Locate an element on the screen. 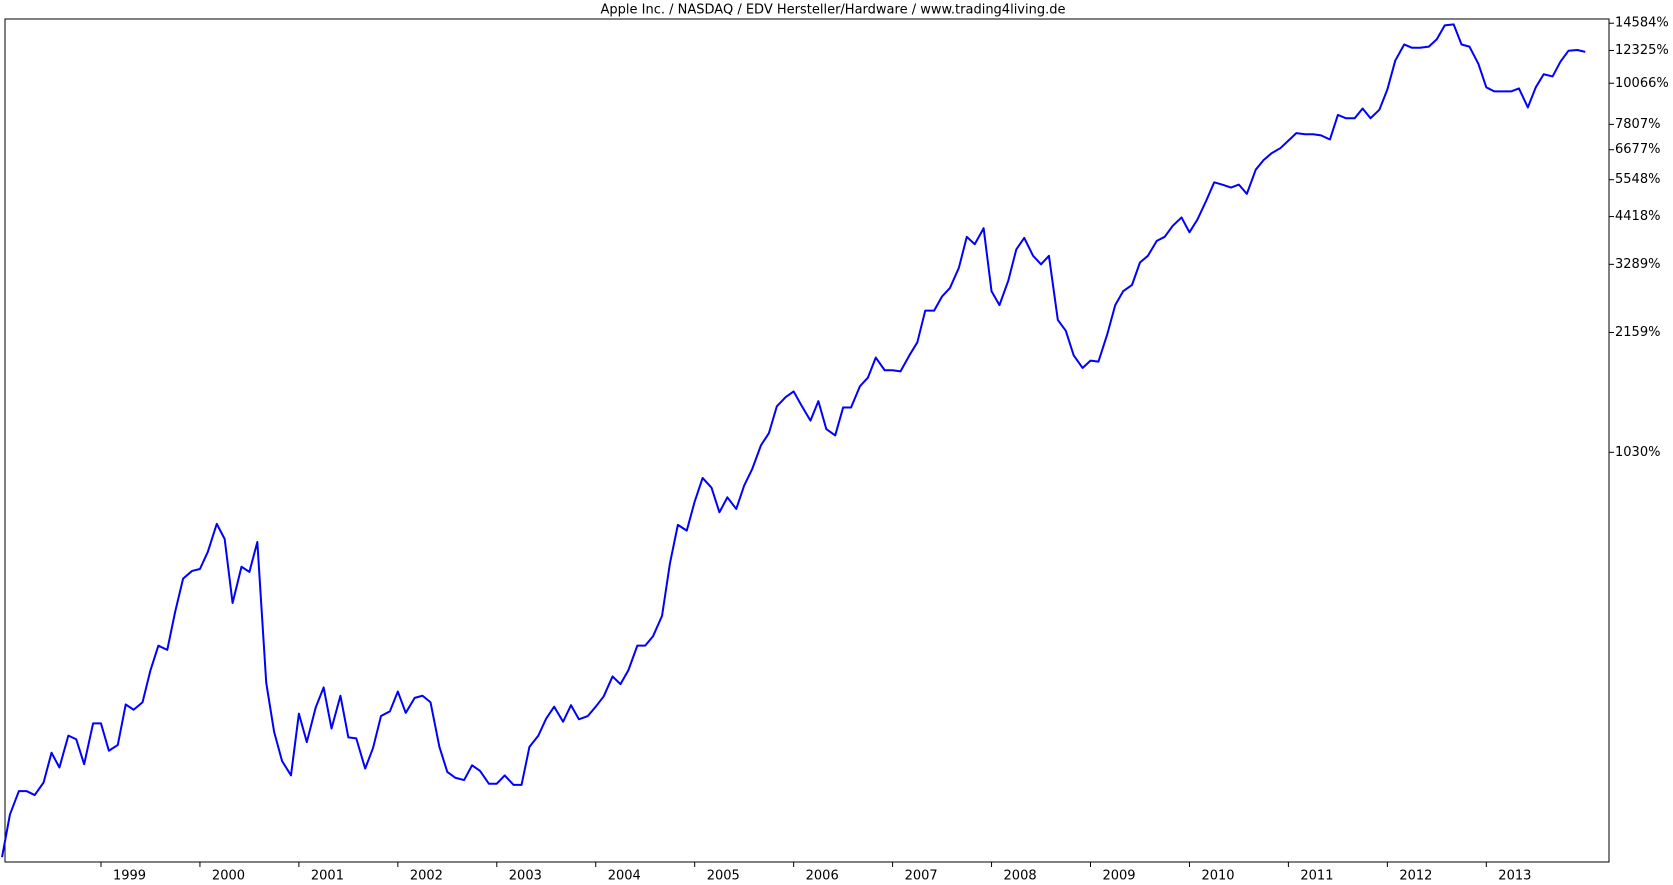 This screenshot has height=885, width=1673. x-tick-label: 2004 is located at coordinates (624, 876).